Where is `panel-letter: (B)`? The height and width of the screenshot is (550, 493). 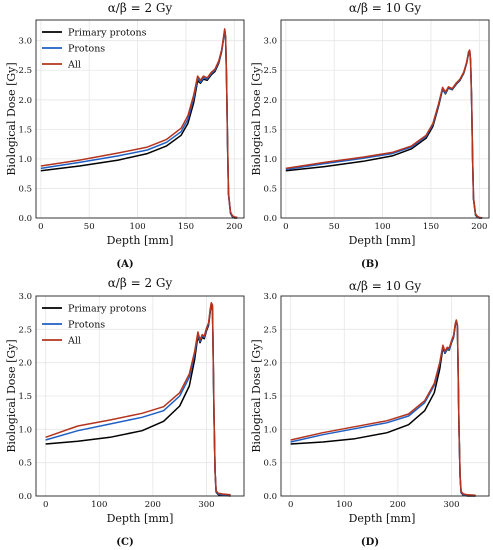
panel-letter: (B) is located at coordinates (370, 264).